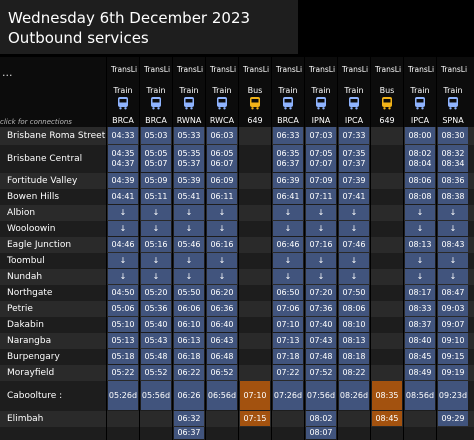 Image resolution: width=474 pixels, height=440 pixels. Describe the element at coordinates (288, 395) in the screenshot. I see `time-cell: 07:26d` at that location.